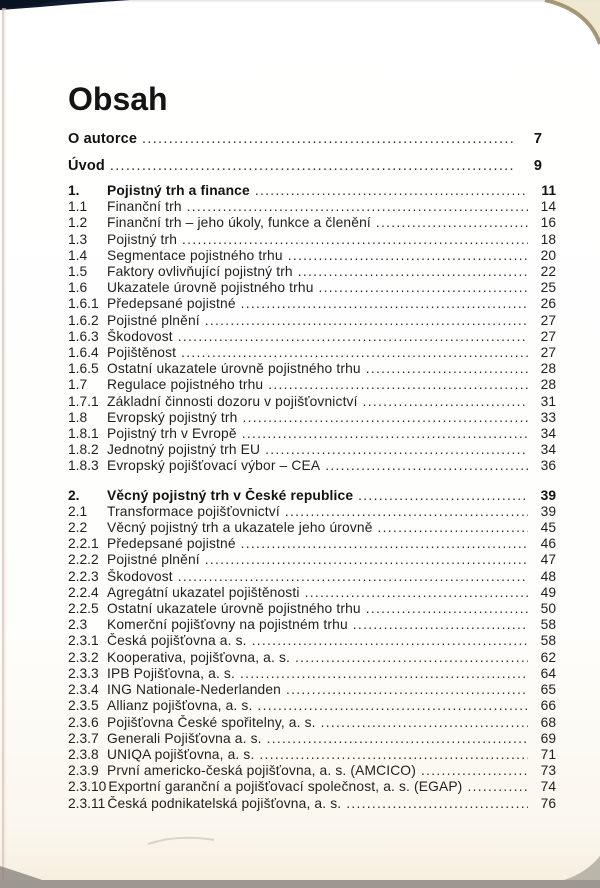 The image size is (600, 888). I want to click on toc-entry: 2.3.2 Kooperativa, pojišťovna, a. s. 62, so click(312, 658).